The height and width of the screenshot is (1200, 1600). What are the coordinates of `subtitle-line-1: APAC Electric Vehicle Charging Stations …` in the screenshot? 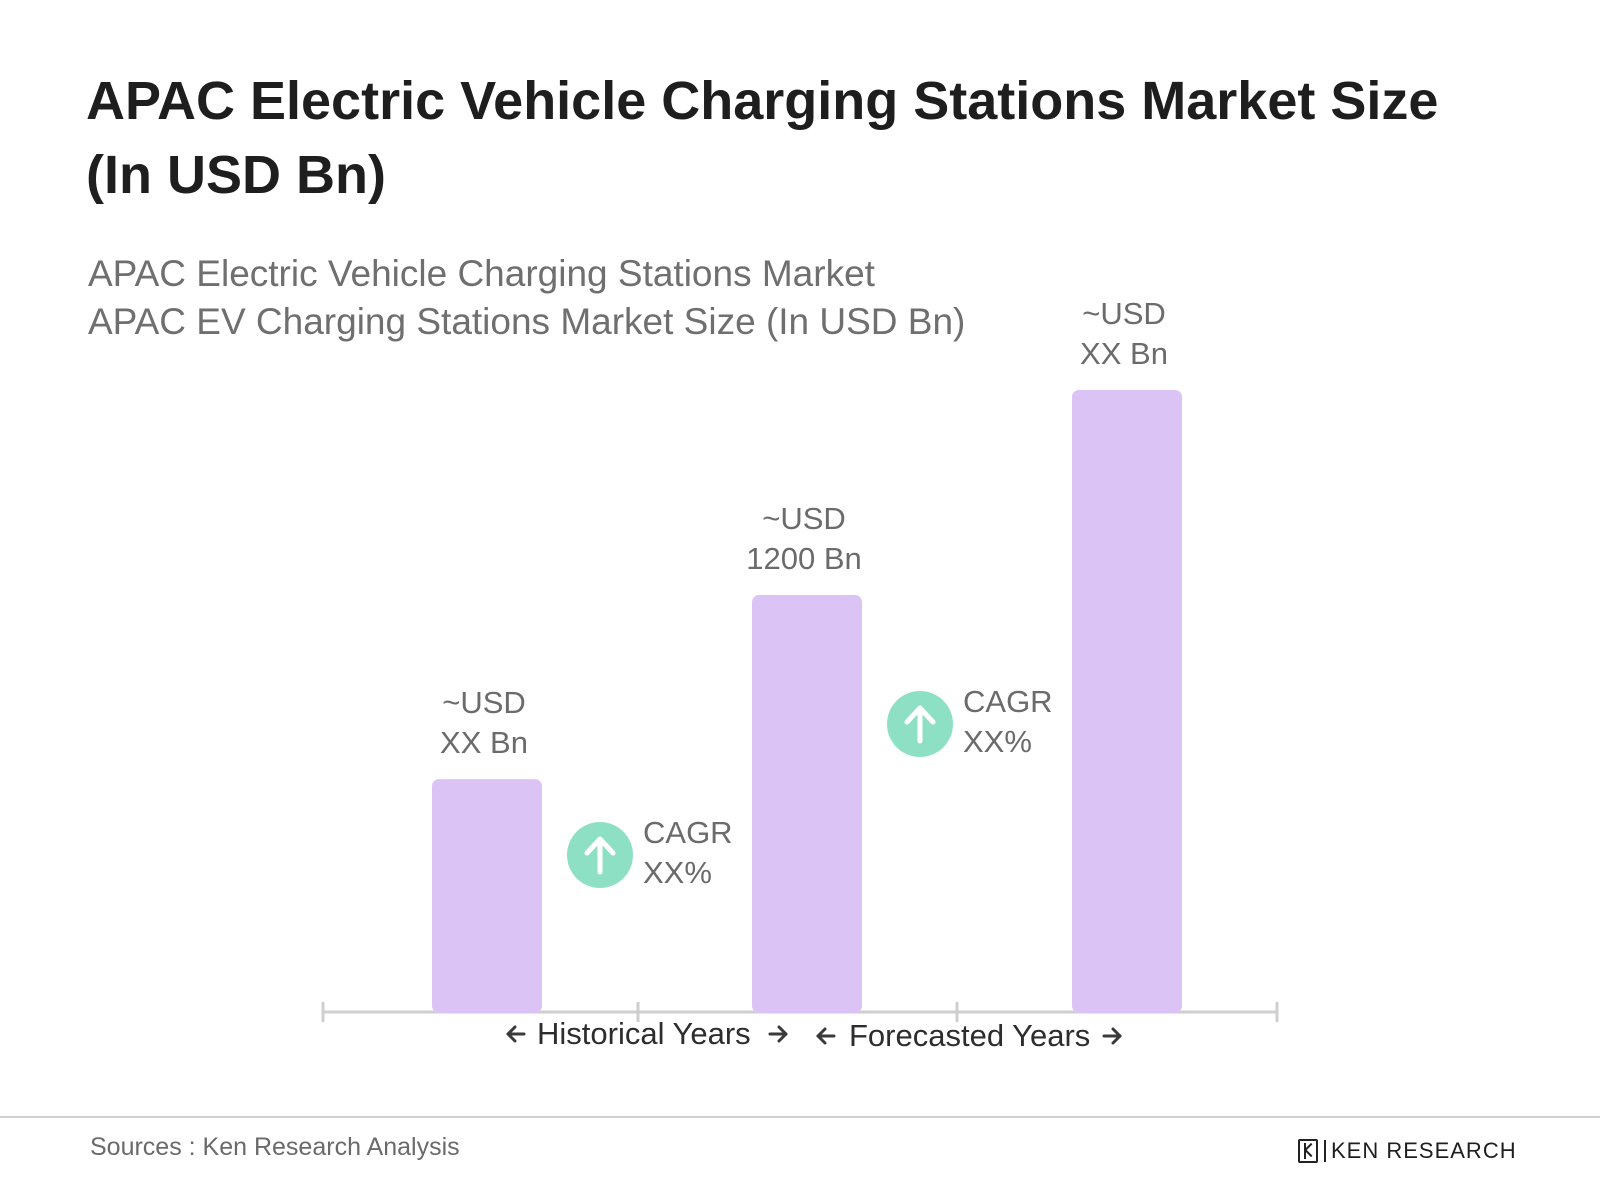 It's located at (481, 273).